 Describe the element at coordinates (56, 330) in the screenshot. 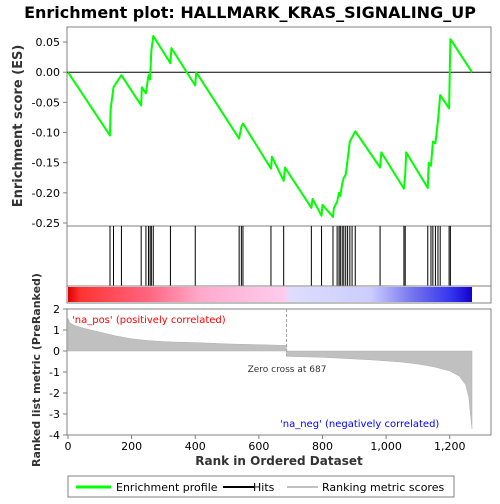

I see `metric-y-tick-label: 1` at that location.